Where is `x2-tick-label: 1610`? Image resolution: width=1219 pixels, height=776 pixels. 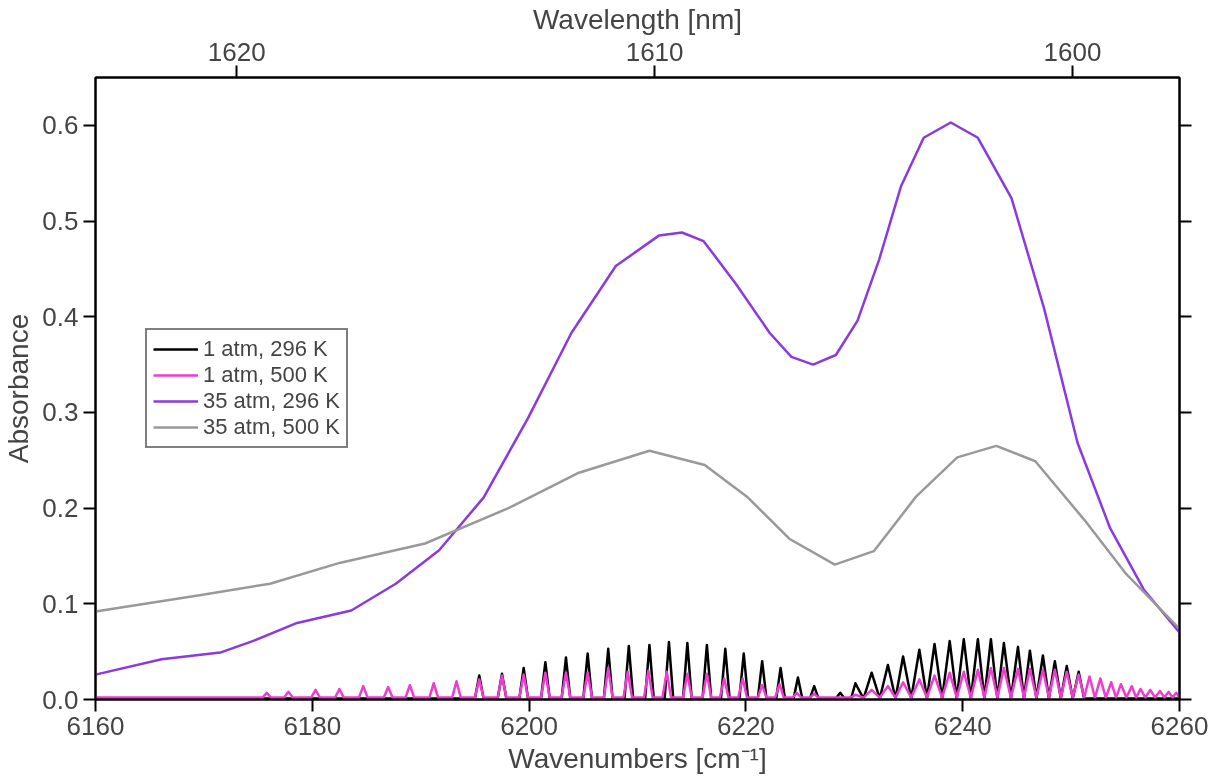
x2-tick-label: 1610 is located at coordinates (654, 51).